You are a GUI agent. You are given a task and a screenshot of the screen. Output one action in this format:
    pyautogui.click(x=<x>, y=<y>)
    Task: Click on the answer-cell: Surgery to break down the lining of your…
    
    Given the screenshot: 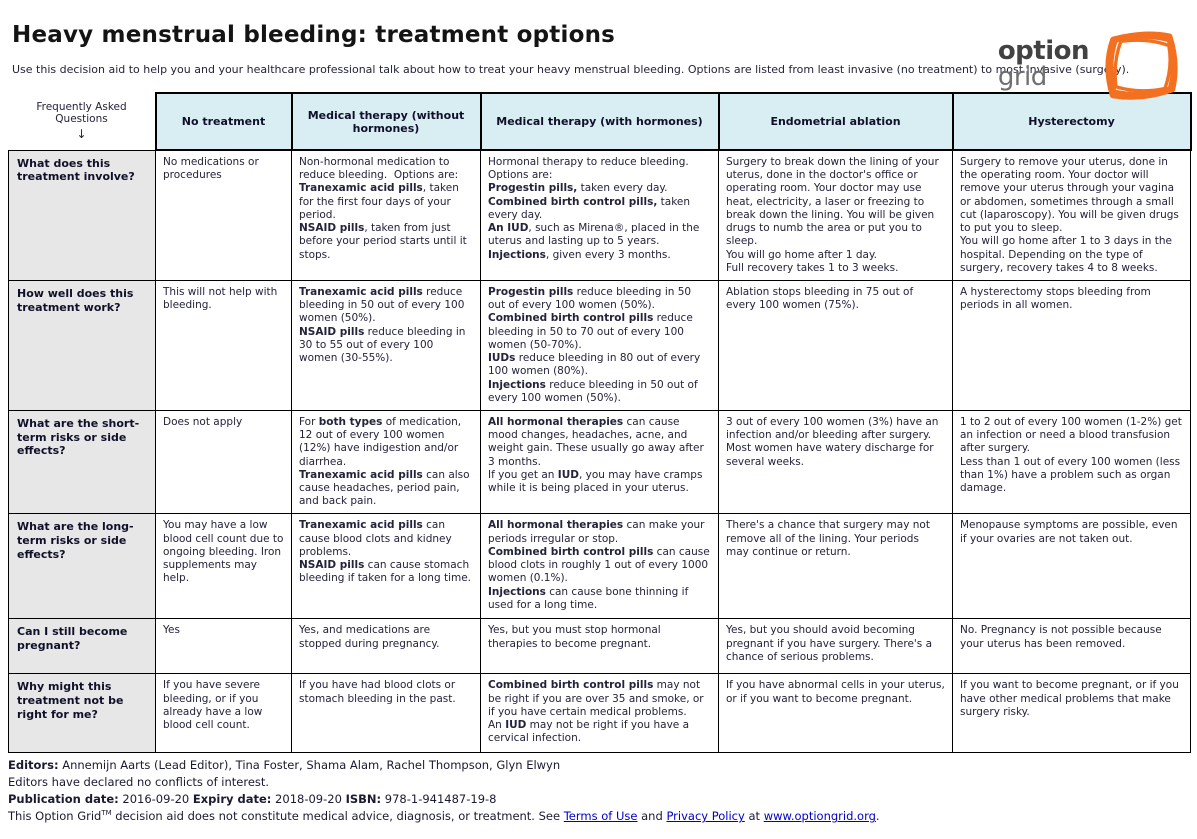 What is the action you would take?
    pyautogui.click(x=835, y=215)
    